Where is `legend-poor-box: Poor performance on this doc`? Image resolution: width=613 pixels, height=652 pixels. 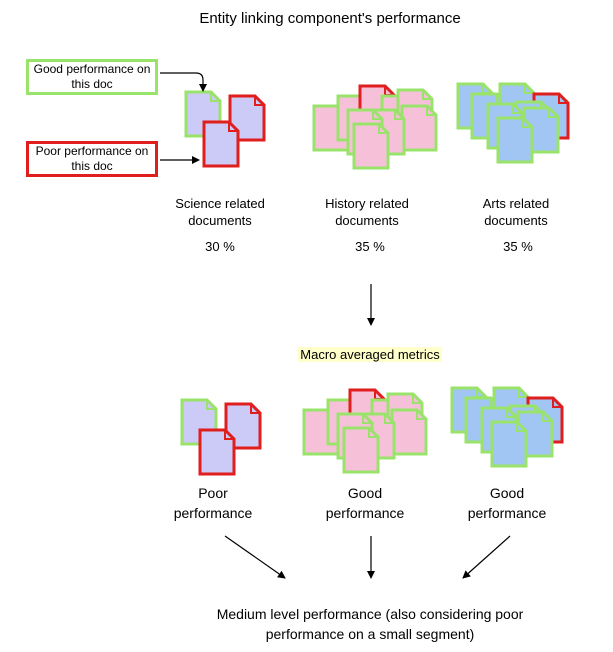
legend-poor-box: Poor performance on this doc is located at coordinates (92, 159).